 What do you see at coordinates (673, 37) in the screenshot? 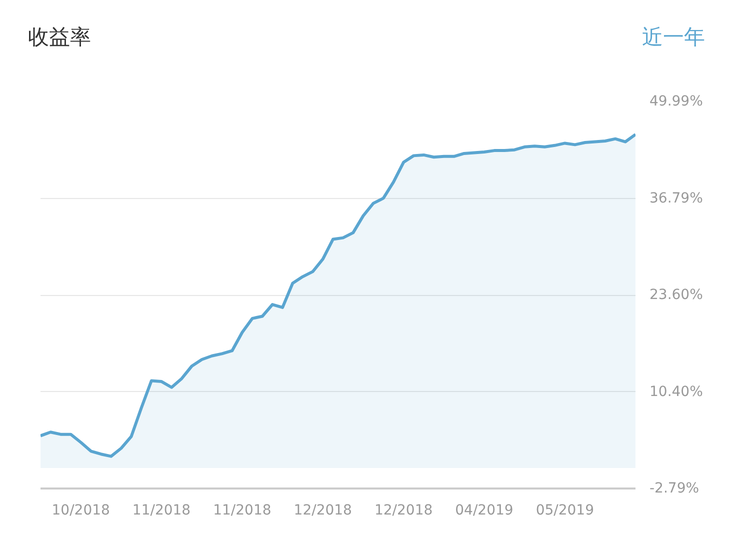
I see `text: 近一年` at bounding box center [673, 37].